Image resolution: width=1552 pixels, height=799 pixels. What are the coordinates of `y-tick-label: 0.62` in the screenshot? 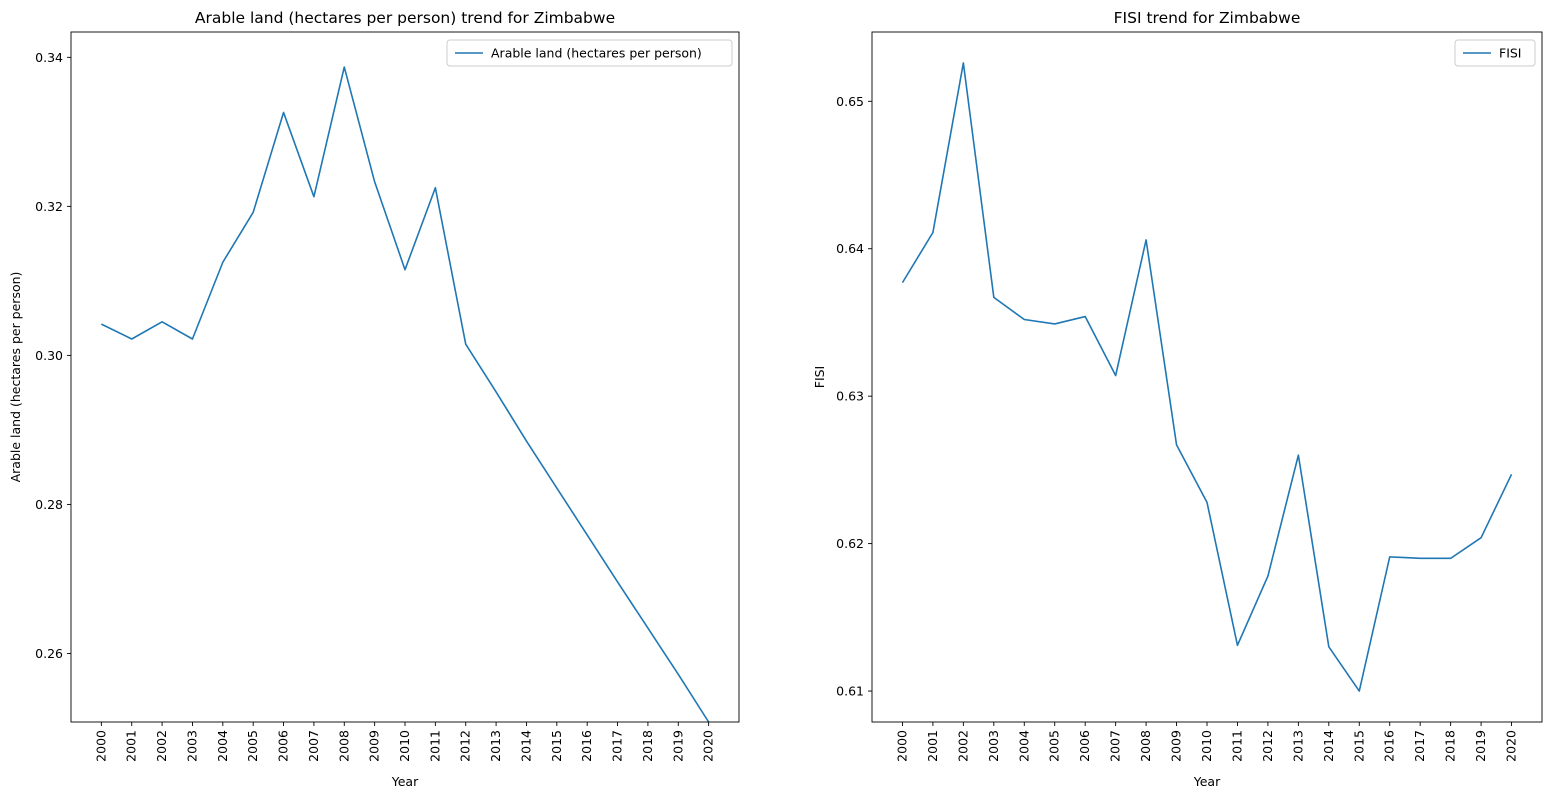 It's located at (850, 543).